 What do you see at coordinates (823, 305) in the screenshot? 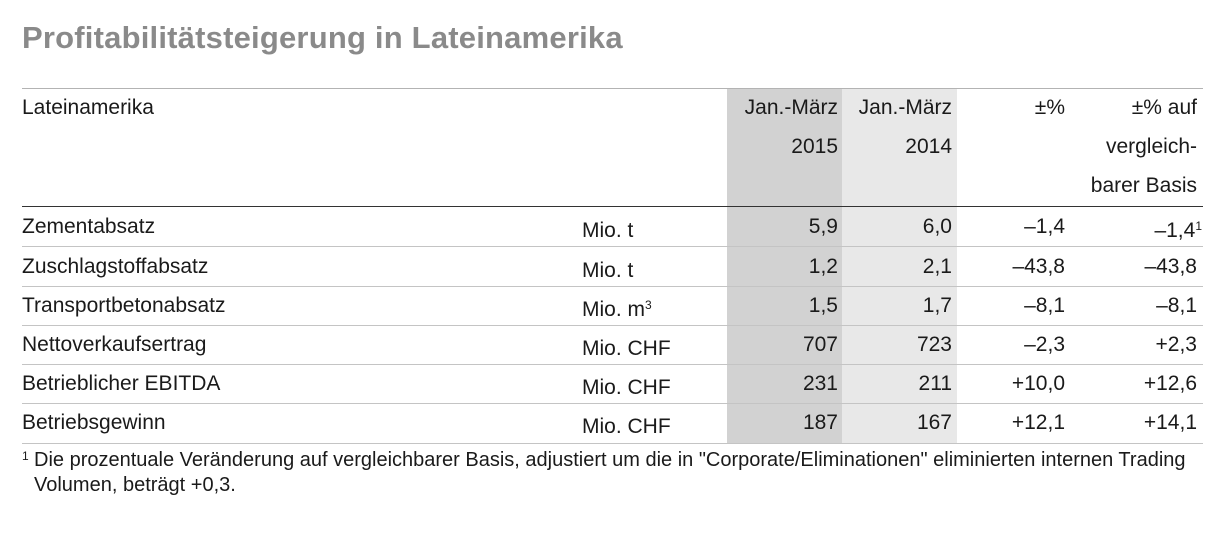
I see `row-value-2015: 1,5` at bounding box center [823, 305].